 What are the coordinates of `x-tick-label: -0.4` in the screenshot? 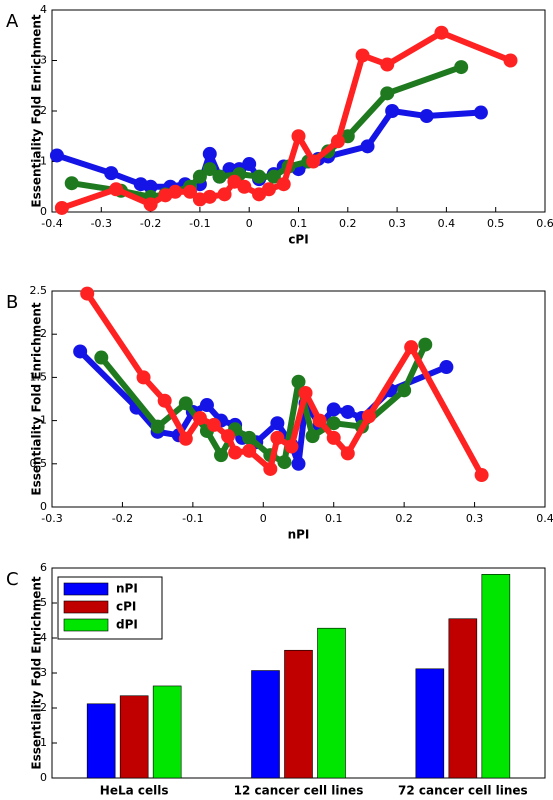 It's located at (51, 223).